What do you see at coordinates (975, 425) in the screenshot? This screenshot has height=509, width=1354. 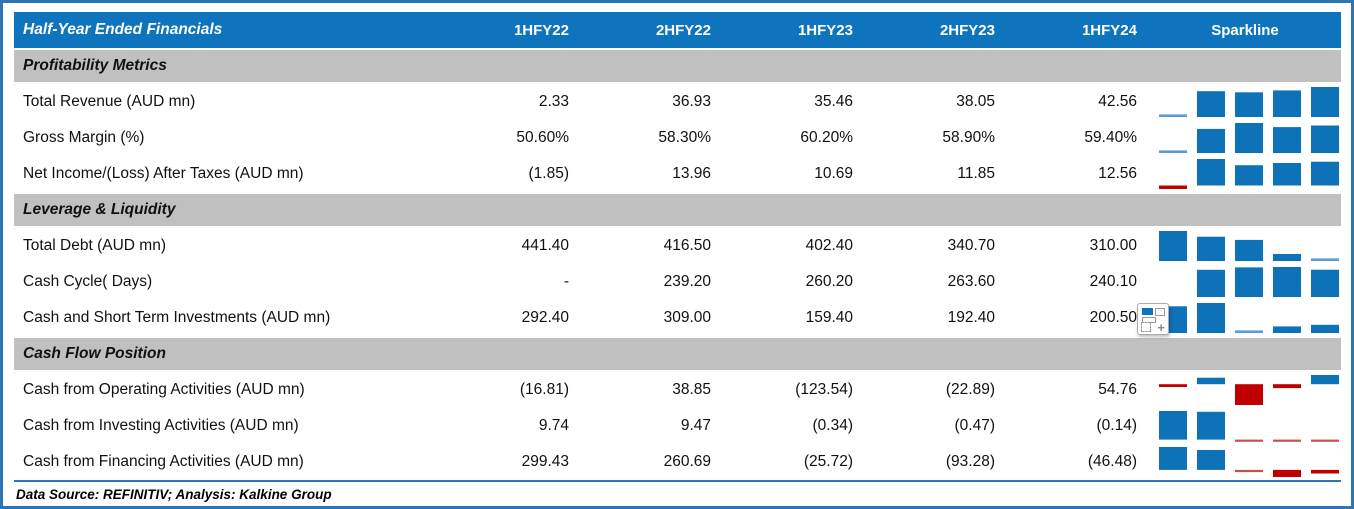 I see `value-cell: (0.47)` at bounding box center [975, 425].